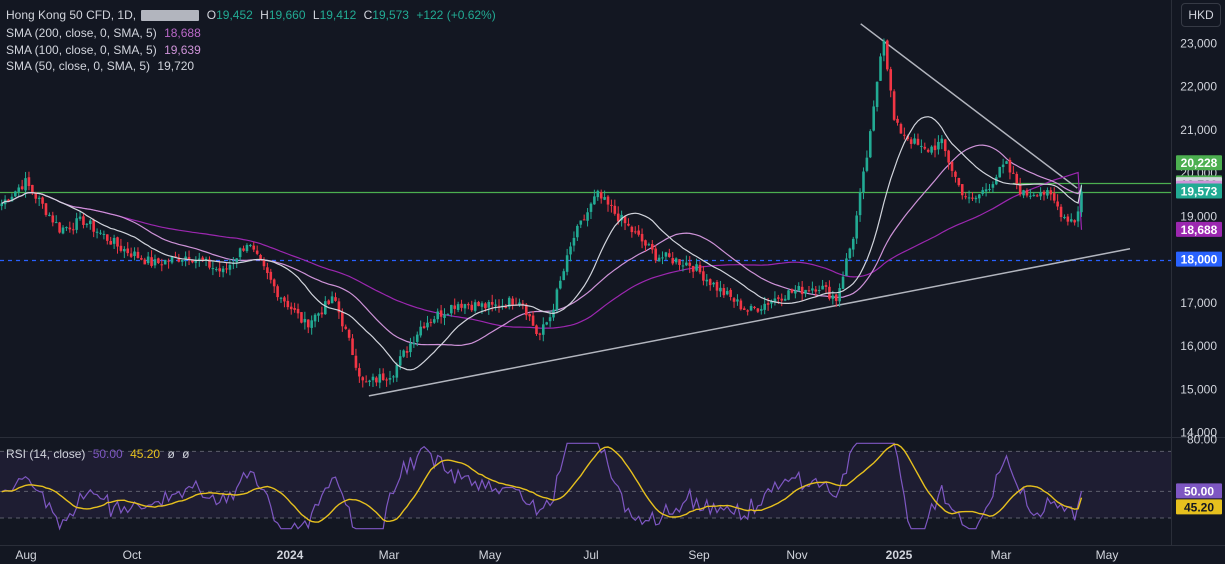 This screenshot has width=1225, height=564. I want to click on time-tick-label: 2024, so click(290, 555).